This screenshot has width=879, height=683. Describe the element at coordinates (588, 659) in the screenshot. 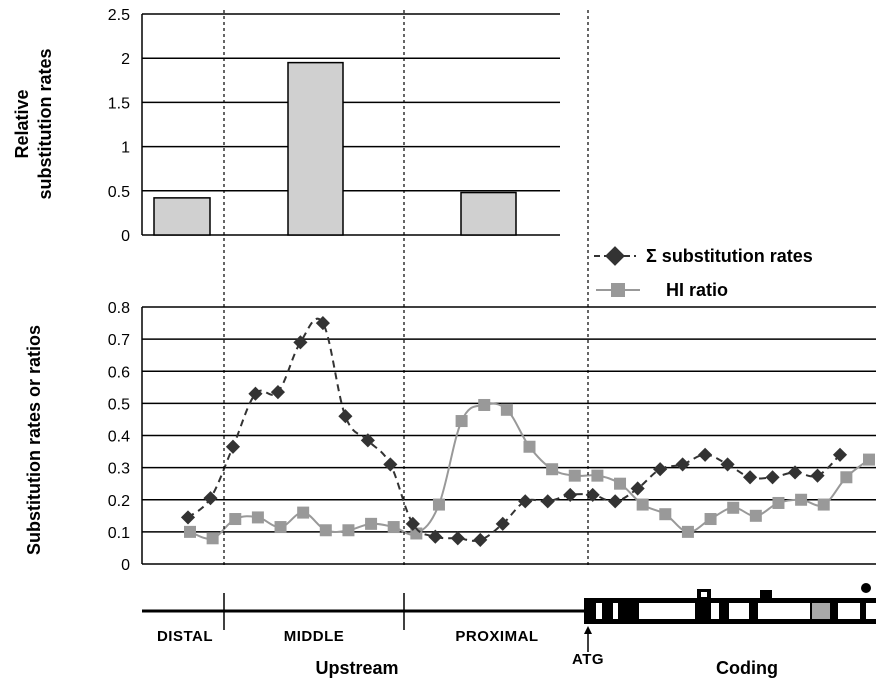

I see `atg-label: ATG` at that location.